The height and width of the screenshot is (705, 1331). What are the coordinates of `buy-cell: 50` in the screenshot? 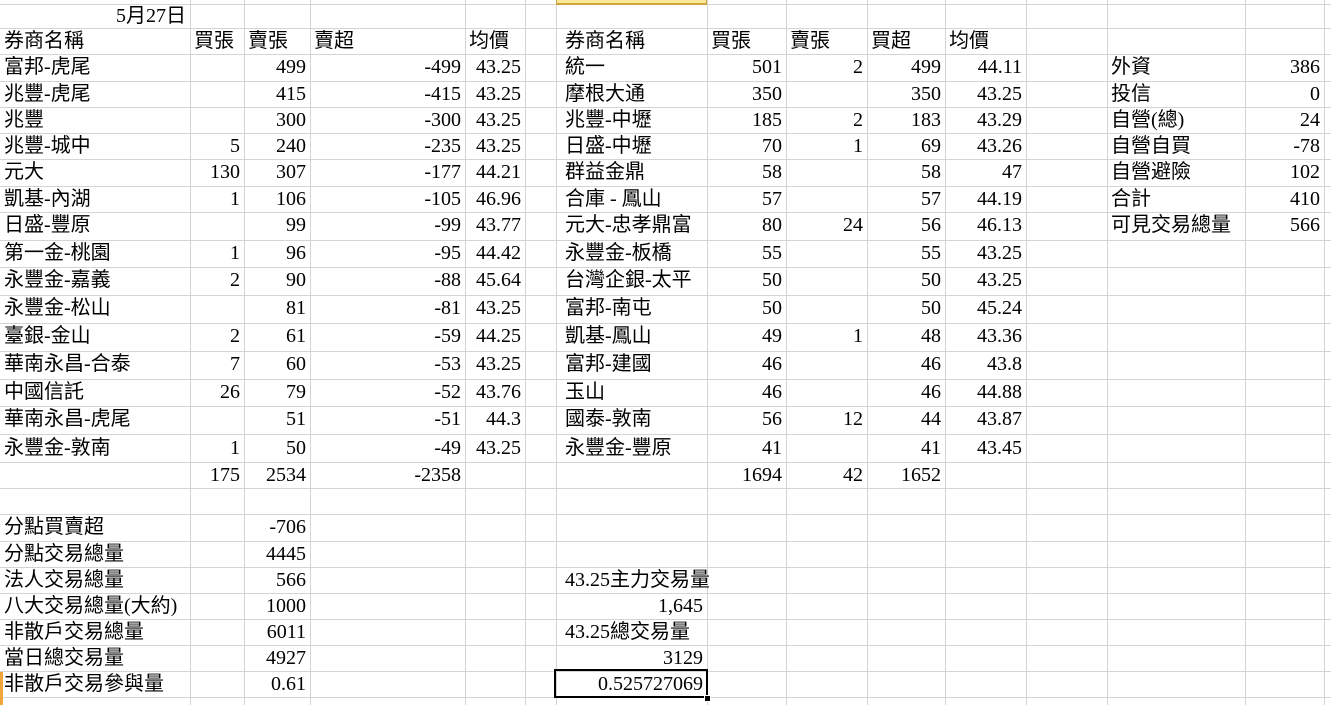 It's located at (772, 308).